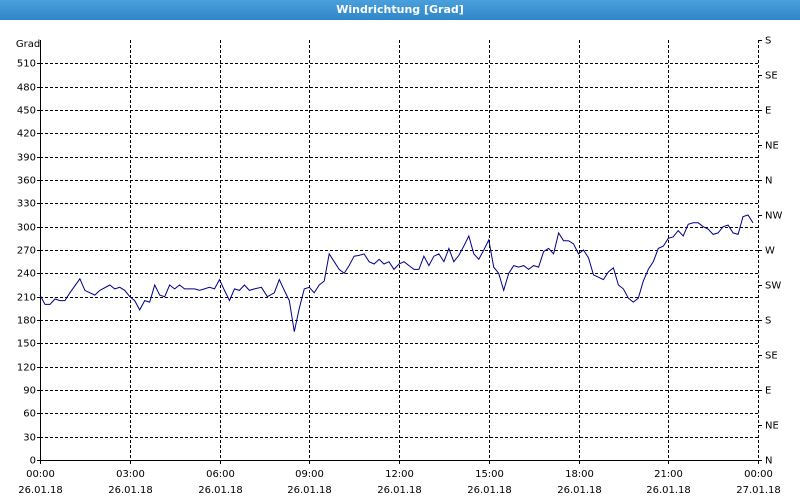  Describe the element at coordinates (26, 88) in the screenshot. I see `y-tick-label: 480` at that location.